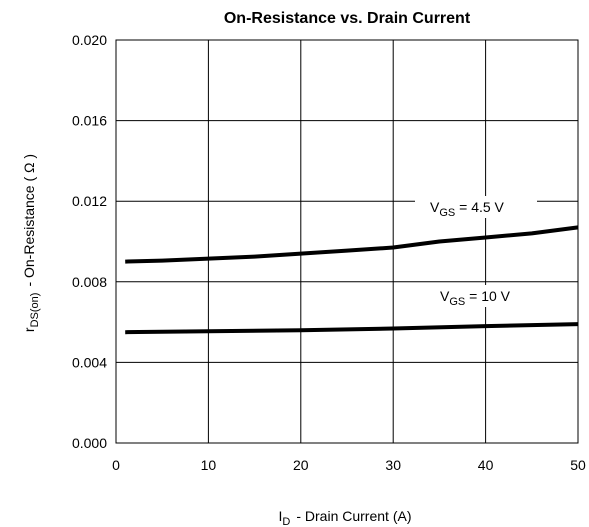  I want to click on series-label-vgs-10v: VGS = 10 V, so click(475, 298).